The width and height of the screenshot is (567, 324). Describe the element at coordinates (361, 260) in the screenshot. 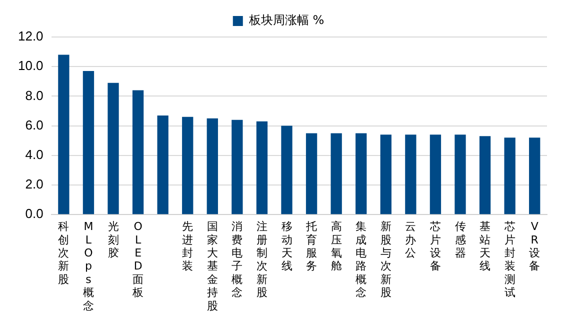

I see `x-tick-label: 集成电路概念` at that location.